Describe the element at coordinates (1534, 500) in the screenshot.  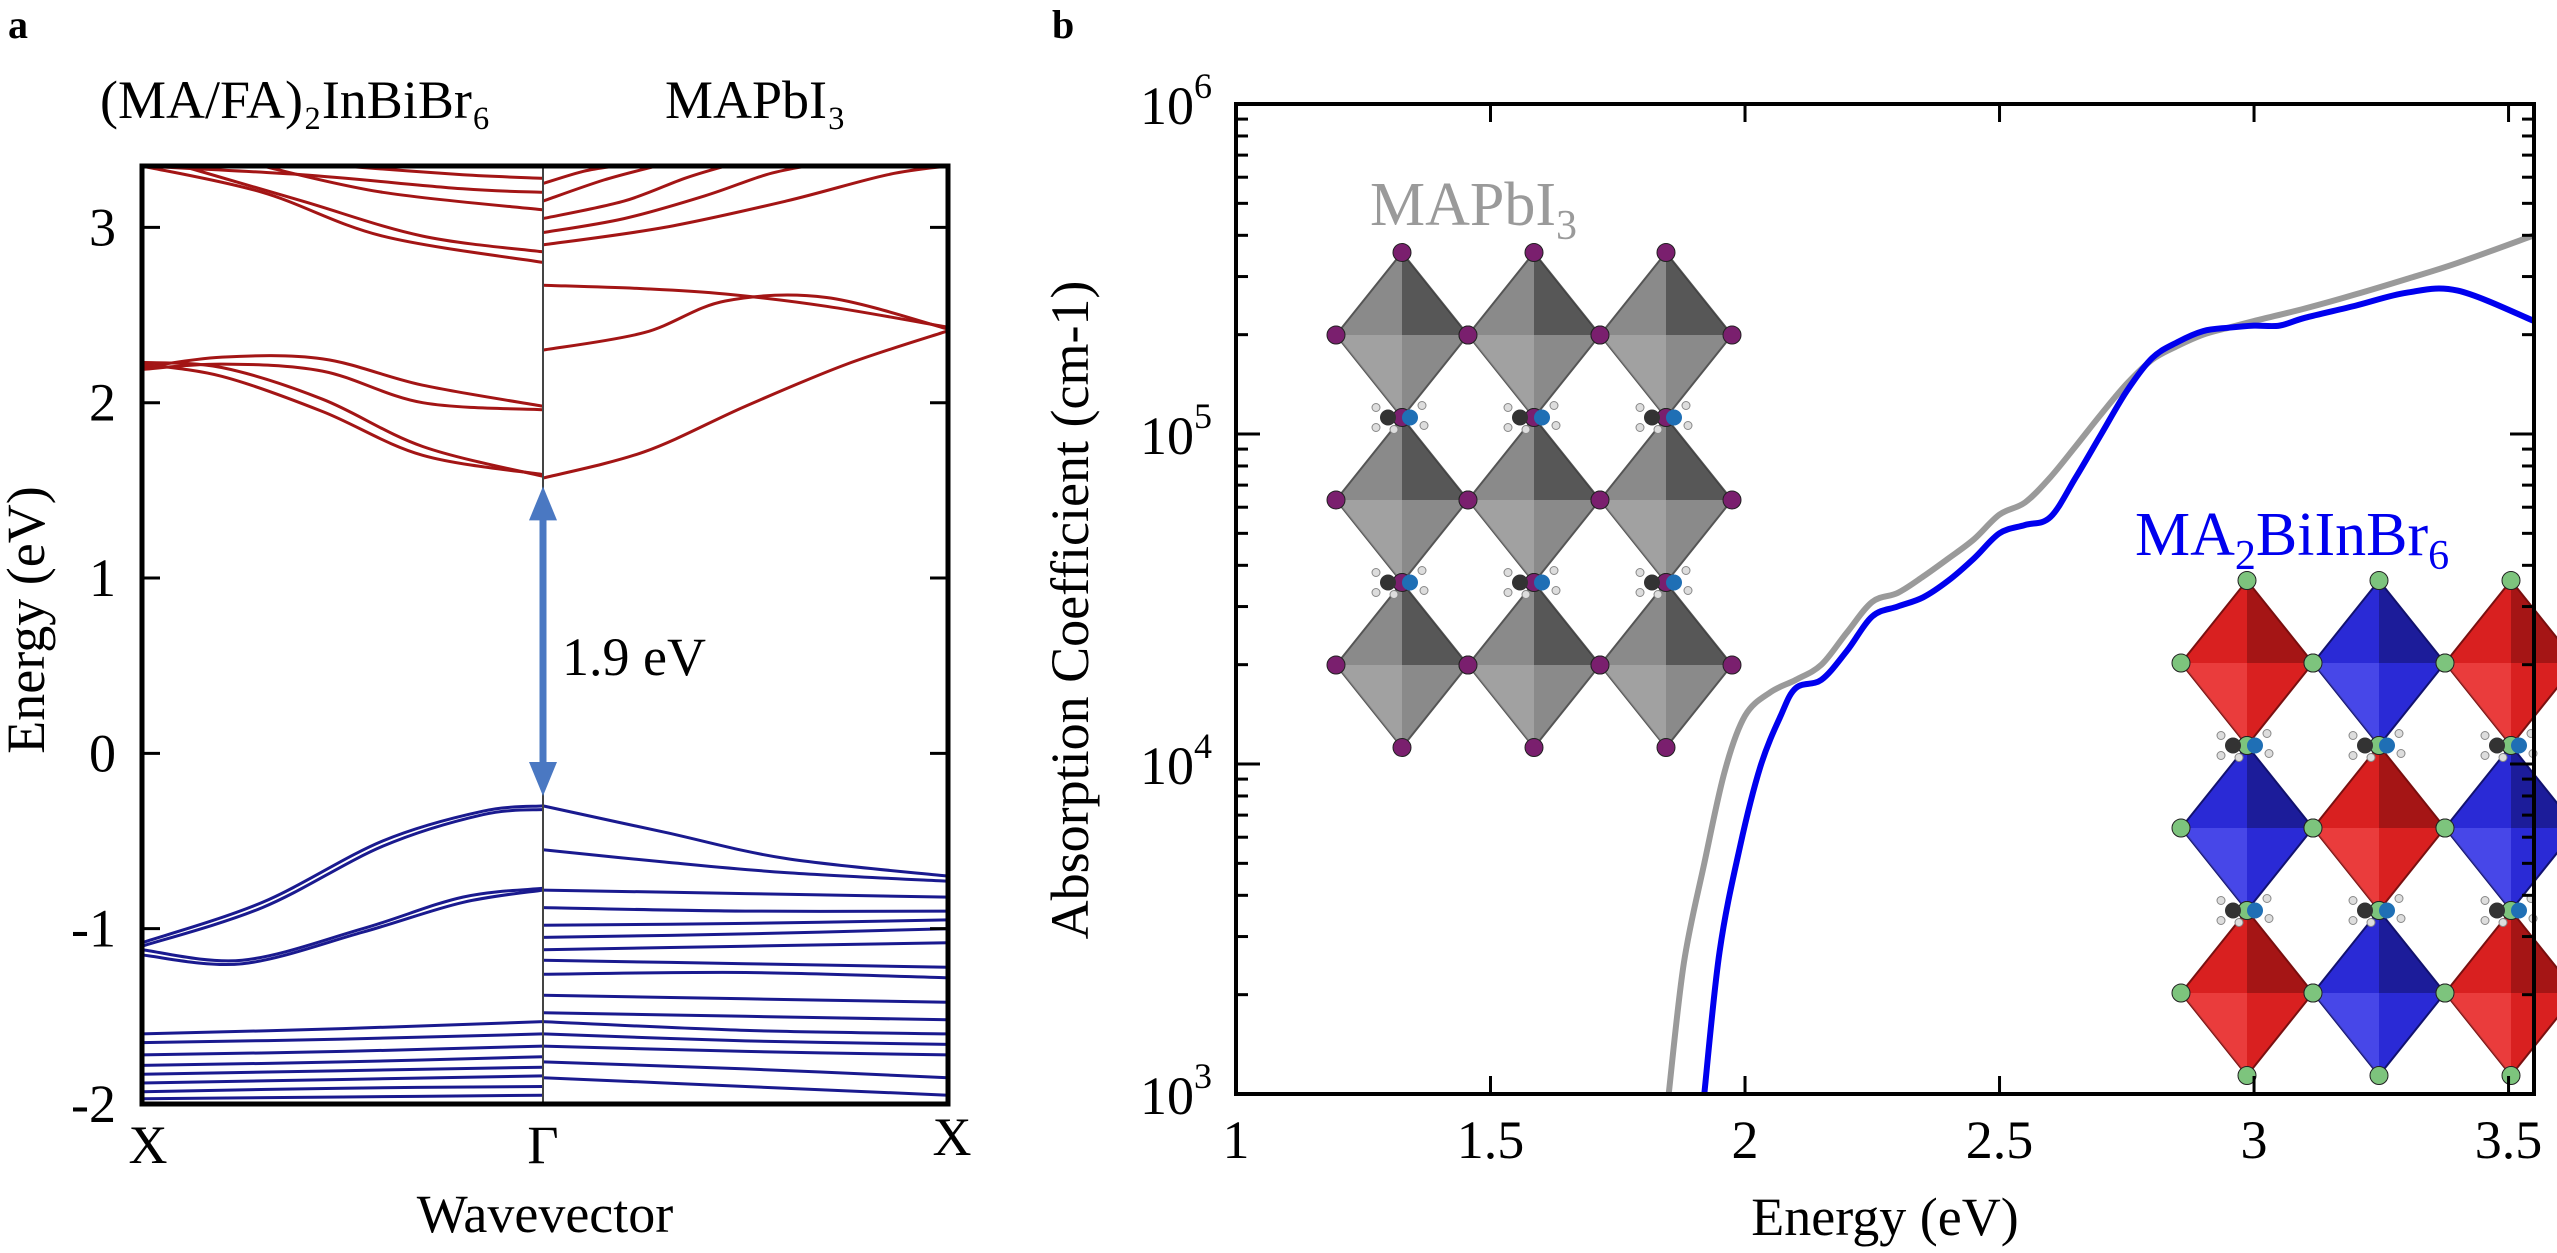
I see `mapbi3-crystal-structure-image` at that location.